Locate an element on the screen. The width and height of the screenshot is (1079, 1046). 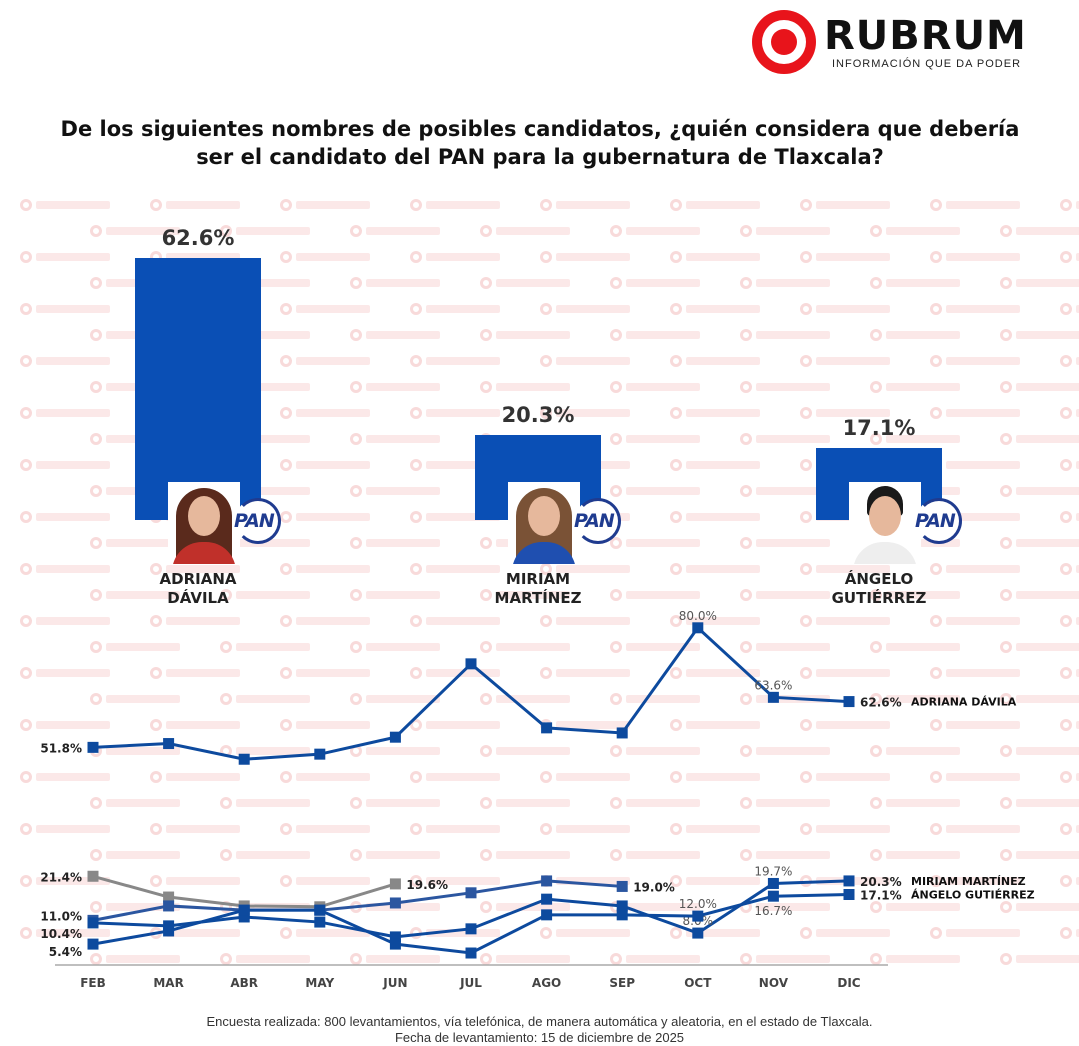
series-name-label: ÁNGELO GUTIÉRREZ is located at coordinates (973, 894).